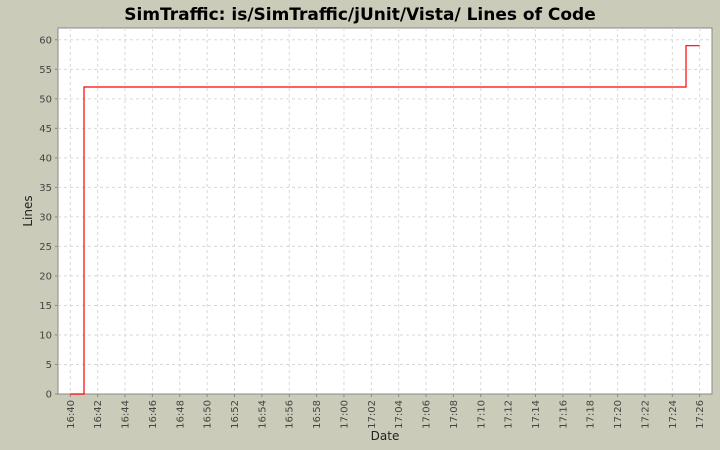  I want to click on x-tick-label: 17:24, so click(673, 414).